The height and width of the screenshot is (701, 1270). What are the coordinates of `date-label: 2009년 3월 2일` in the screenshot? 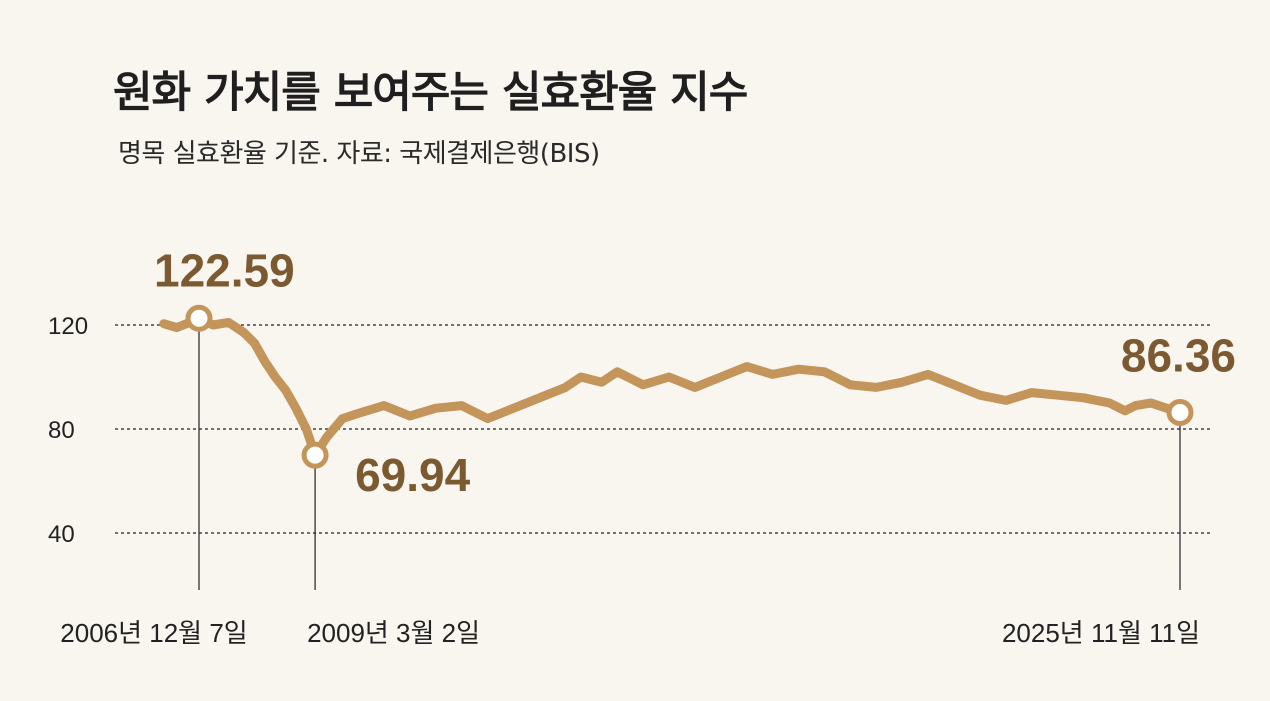 It's located at (393, 633).